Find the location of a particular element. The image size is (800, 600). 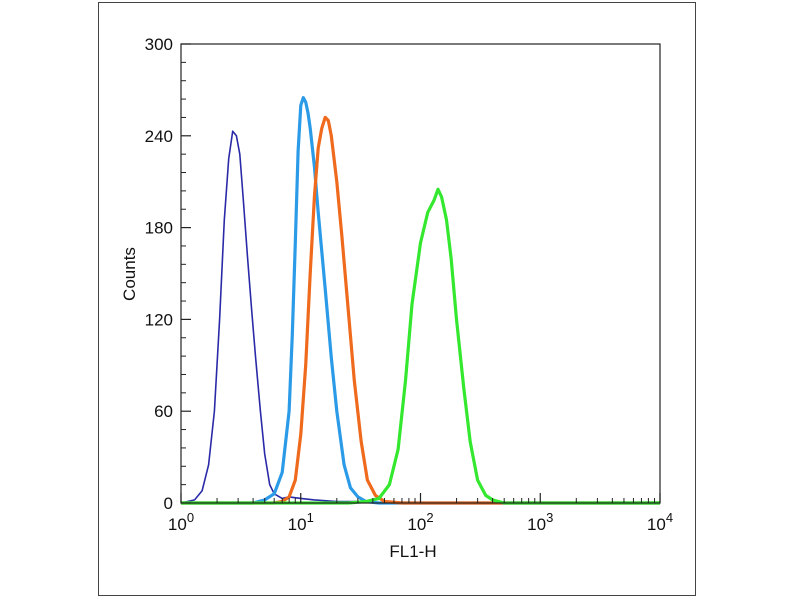

y-tick-label: 0 is located at coordinates (168, 503).